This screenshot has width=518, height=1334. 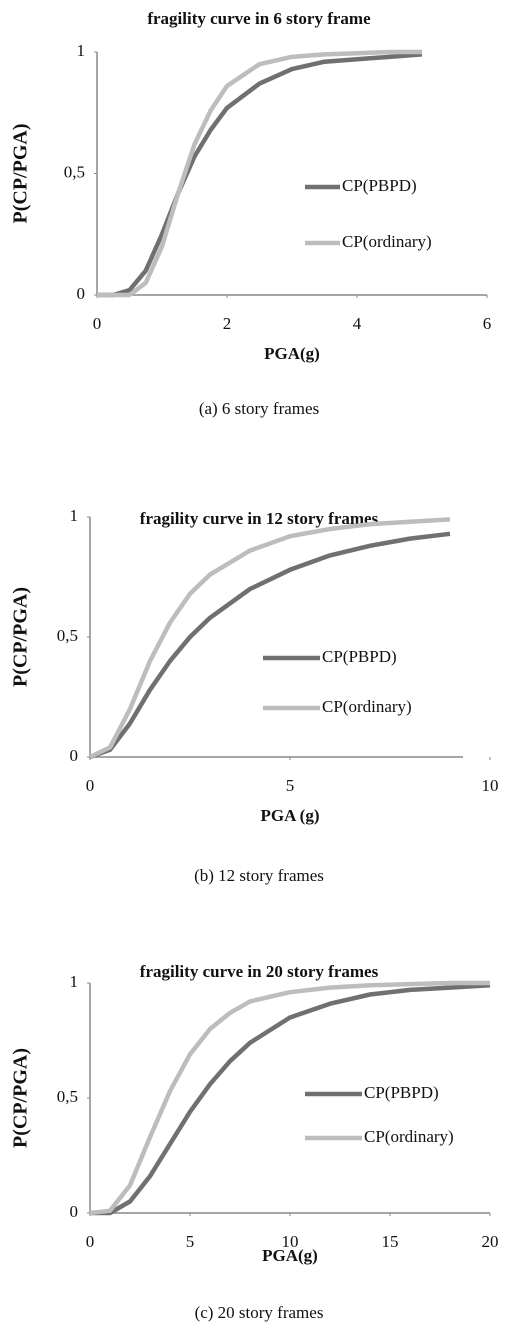 I want to click on caption: (a) 6 story frames, so click(x=259, y=408).